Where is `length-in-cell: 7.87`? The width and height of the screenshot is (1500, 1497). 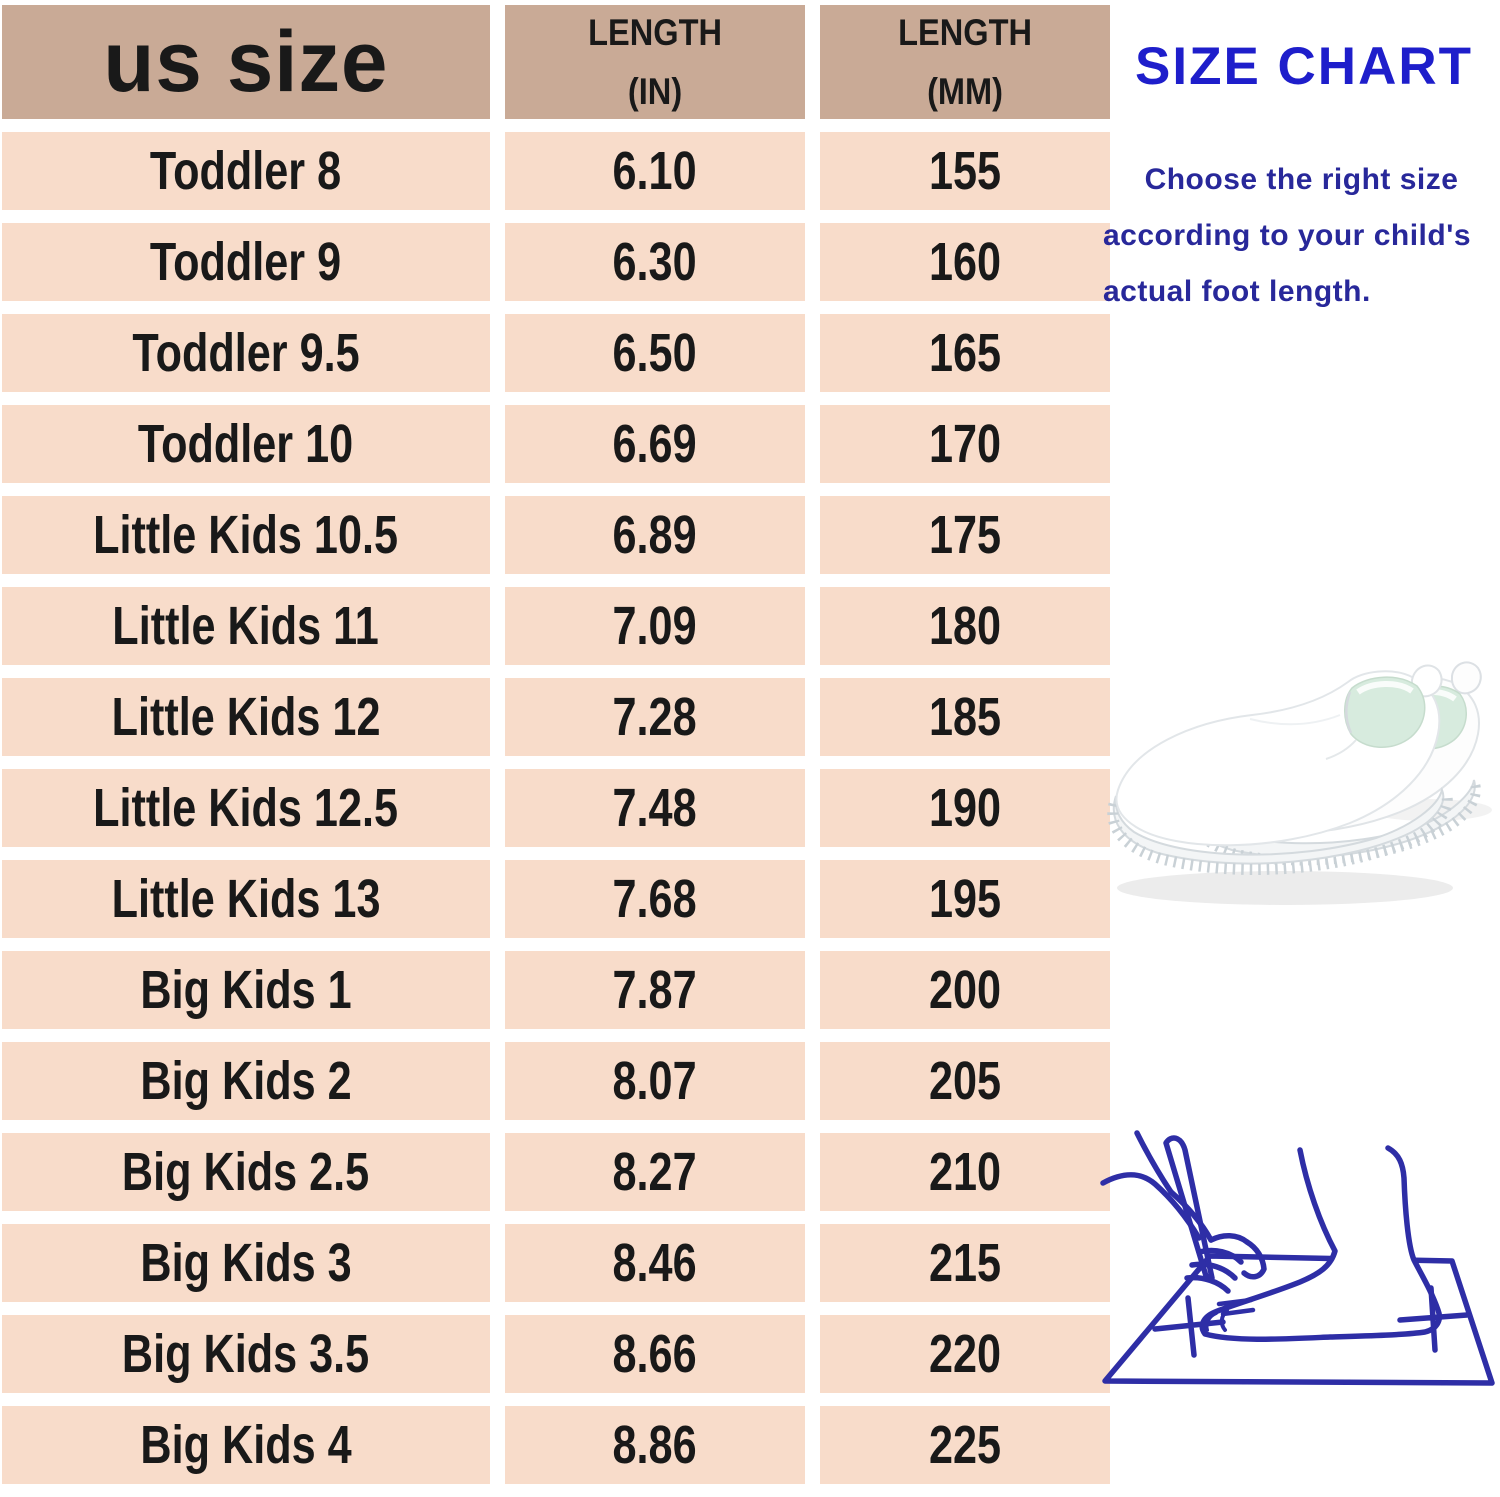 length-in-cell: 7.87 is located at coordinates (655, 990).